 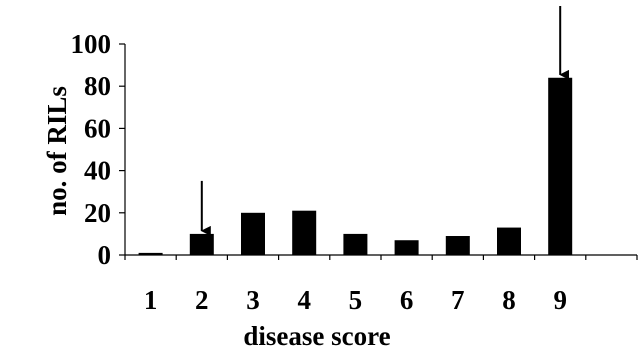 I want to click on x-tick-label: 1, so click(x=151, y=300).